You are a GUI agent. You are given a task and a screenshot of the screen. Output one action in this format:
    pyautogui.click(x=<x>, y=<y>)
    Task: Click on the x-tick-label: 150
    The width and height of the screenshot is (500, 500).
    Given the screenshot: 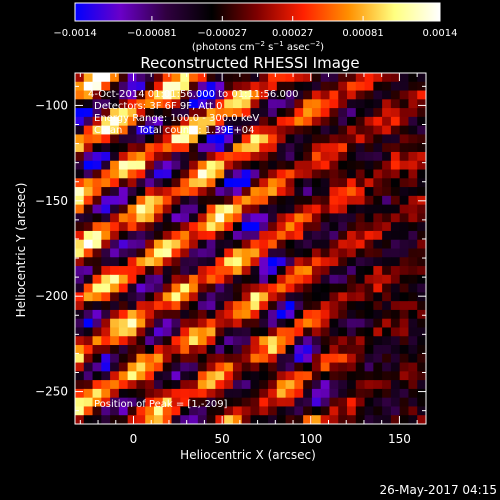 What is the action you would take?
    pyautogui.click(x=399, y=439)
    